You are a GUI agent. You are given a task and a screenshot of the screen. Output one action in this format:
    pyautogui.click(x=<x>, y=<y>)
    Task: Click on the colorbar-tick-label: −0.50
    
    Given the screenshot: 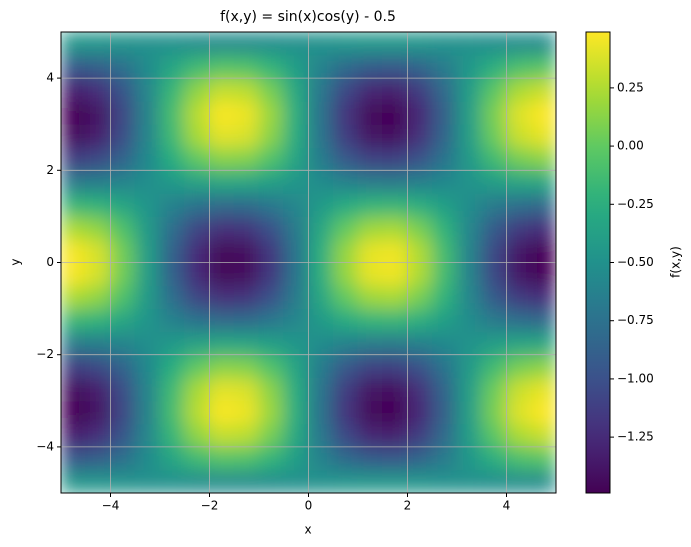 What is the action you would take?
    pyautogui.click(x=635, y=262)
    